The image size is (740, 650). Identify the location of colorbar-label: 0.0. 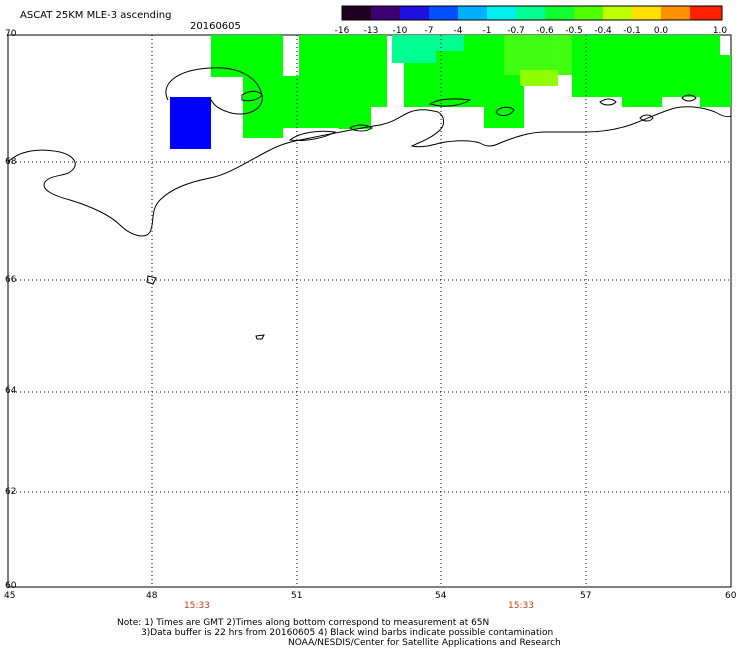
(661, 31).